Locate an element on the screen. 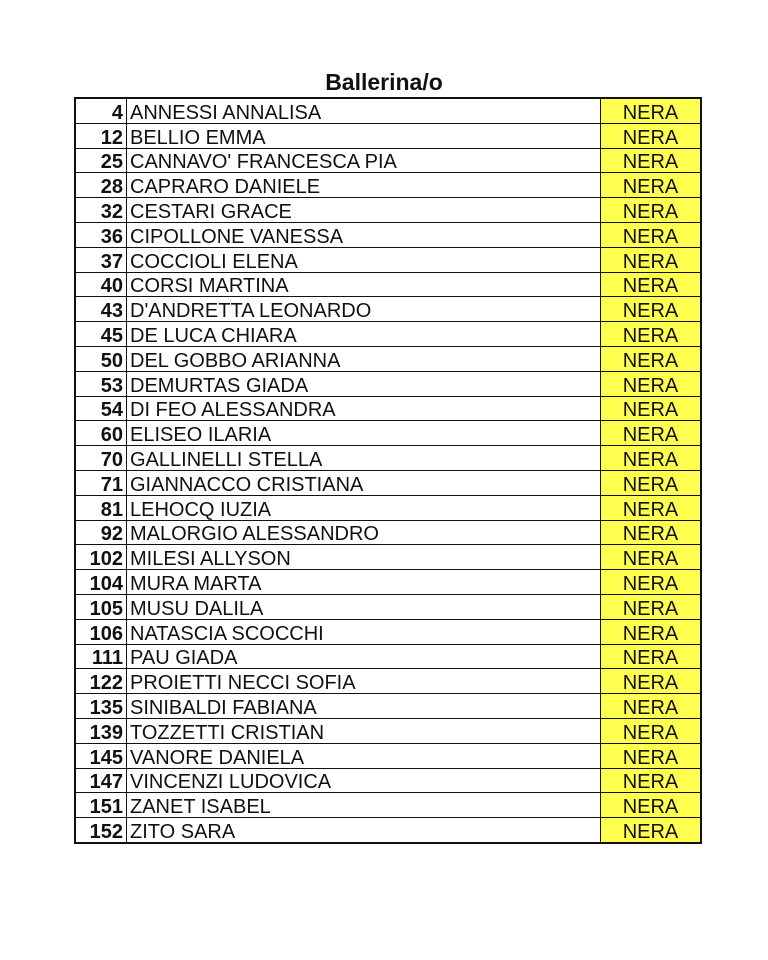  number-cell: 81 is located at coordinates (100, 507).